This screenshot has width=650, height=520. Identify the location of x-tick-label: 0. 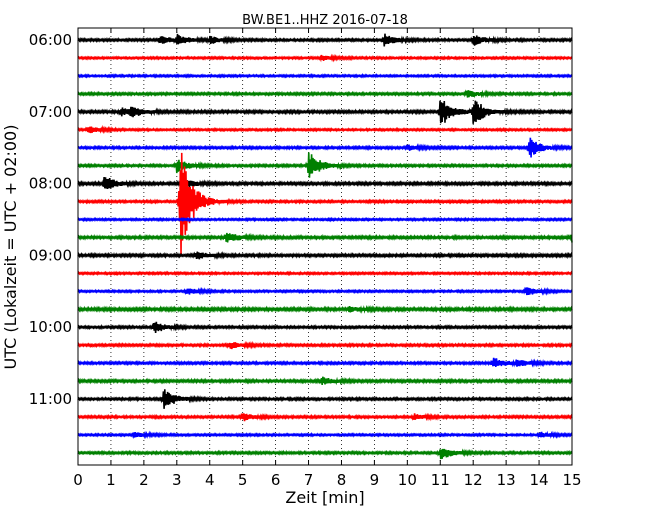
(78, 480).